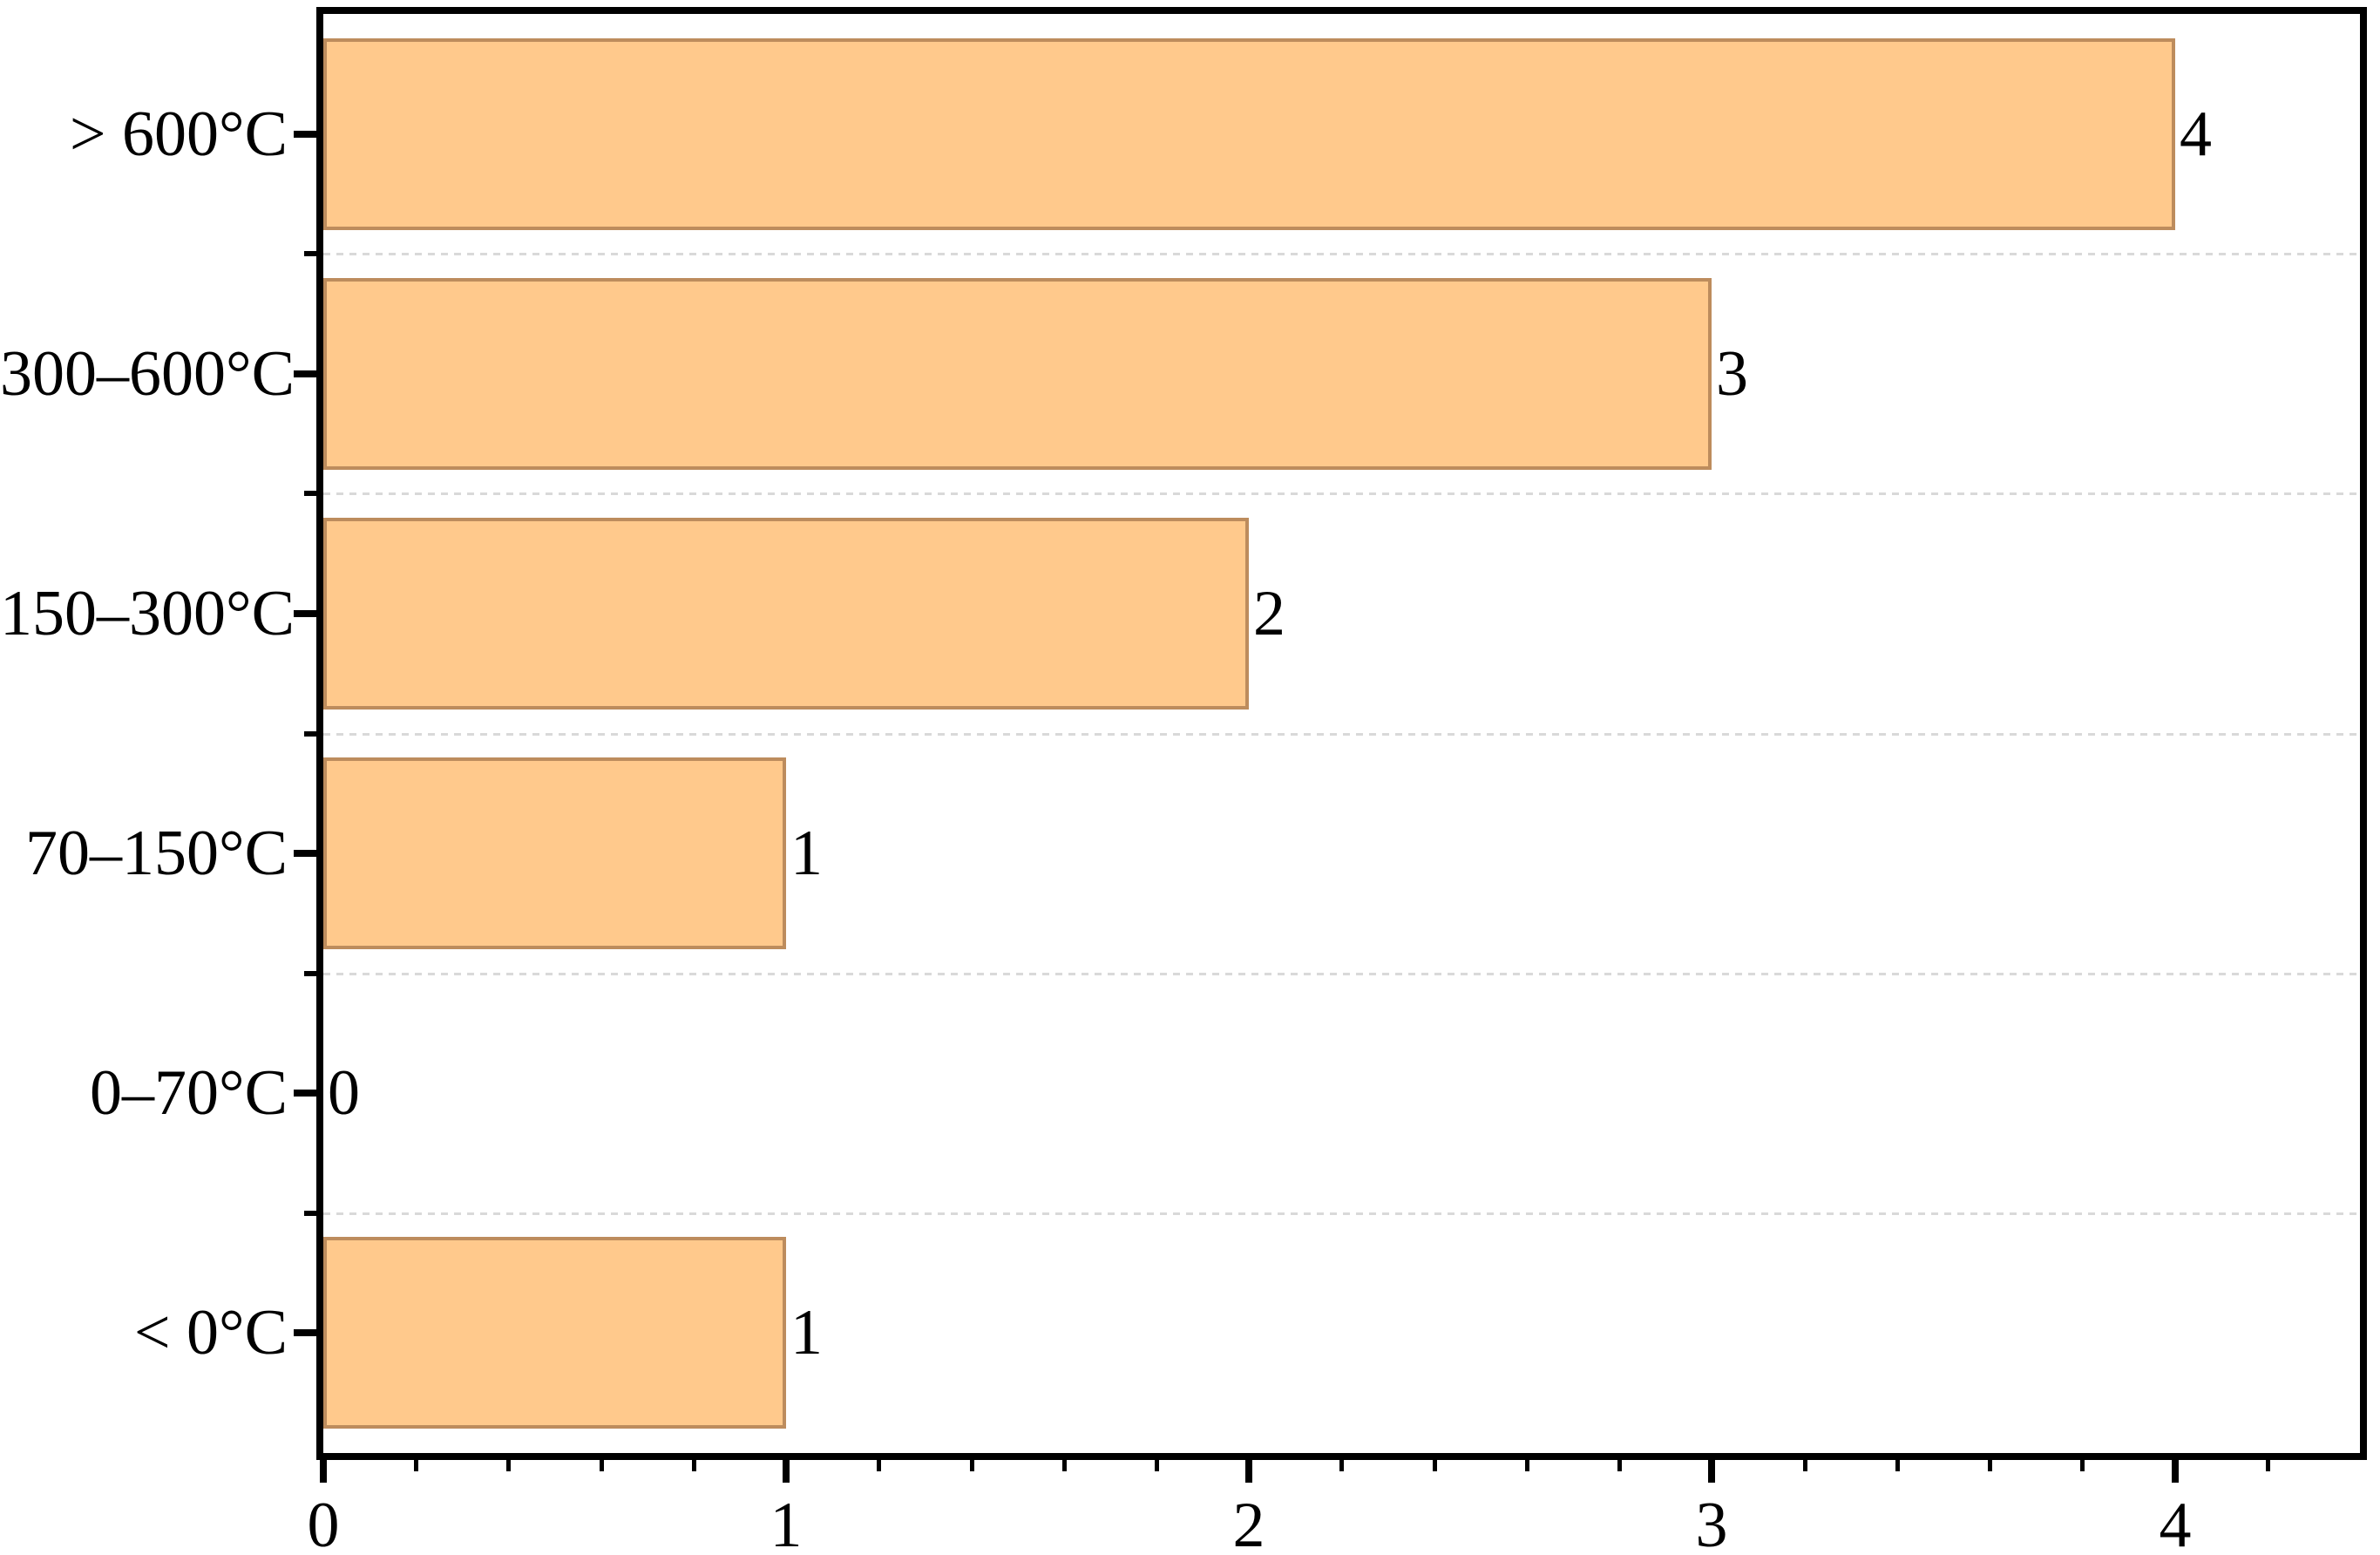 The height and width of the screenshot is (1555, 2380). What do you see at coordinates (344, 1093) in the screenshot?
I see `bar-value-label: 0` at bounding box center [344, 1093].